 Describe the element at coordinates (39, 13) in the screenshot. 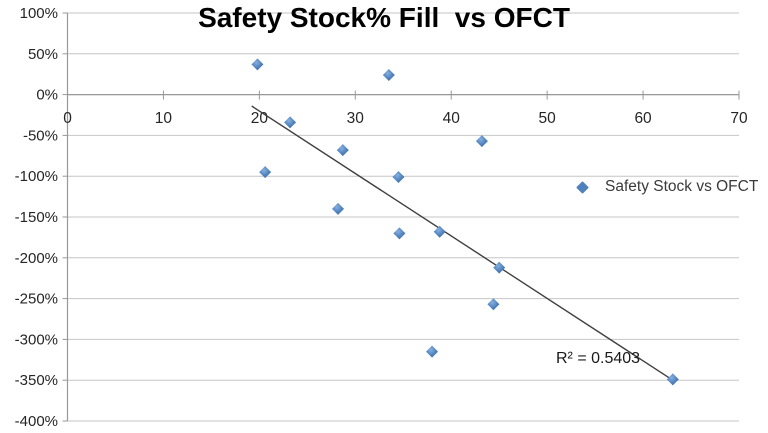

I see `y-tick-label: 100%` at that location.